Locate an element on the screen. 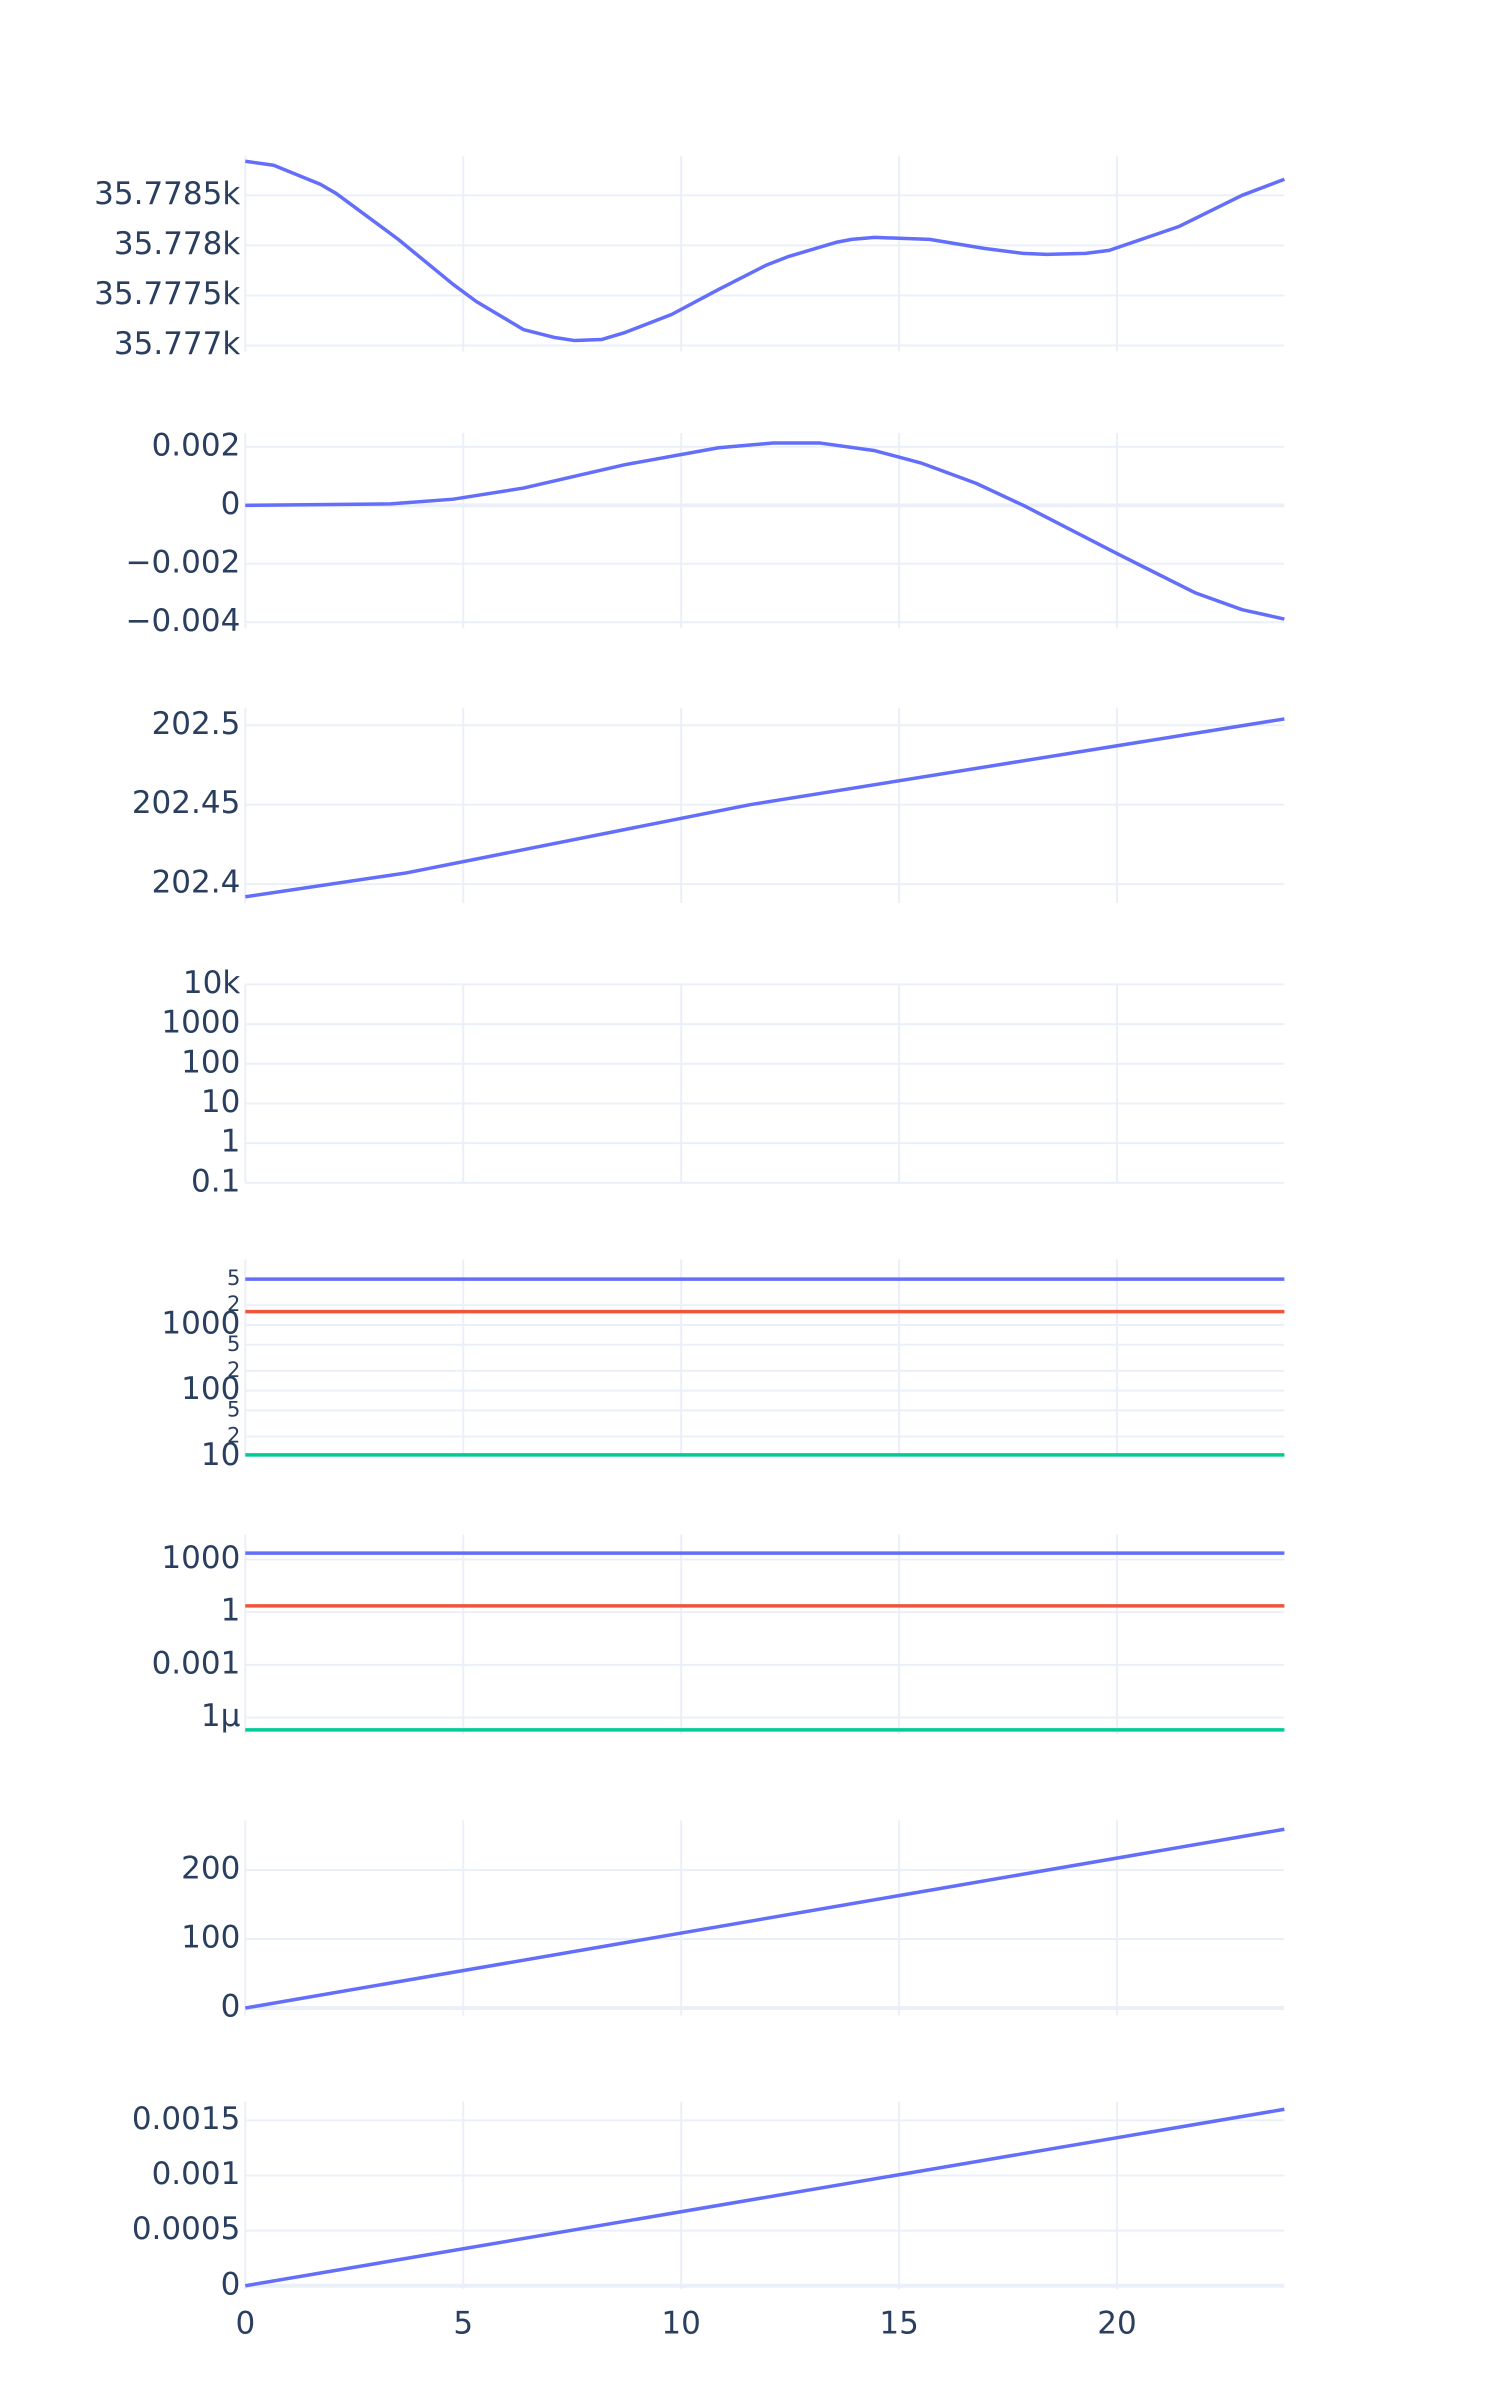 Image resolution: width=1500 pixels, height=2400 pixels. y-tick-label: 200 is located at coordinates (210, 1869).